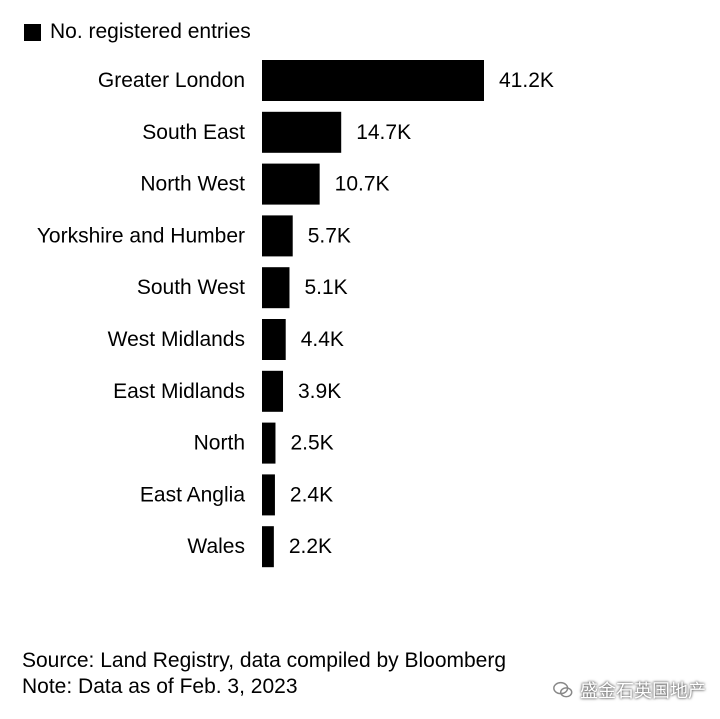  What do you see at coordinates (302, 132) in the screenshot?
I see `bar-south-east` at bounding box center [302, 132].